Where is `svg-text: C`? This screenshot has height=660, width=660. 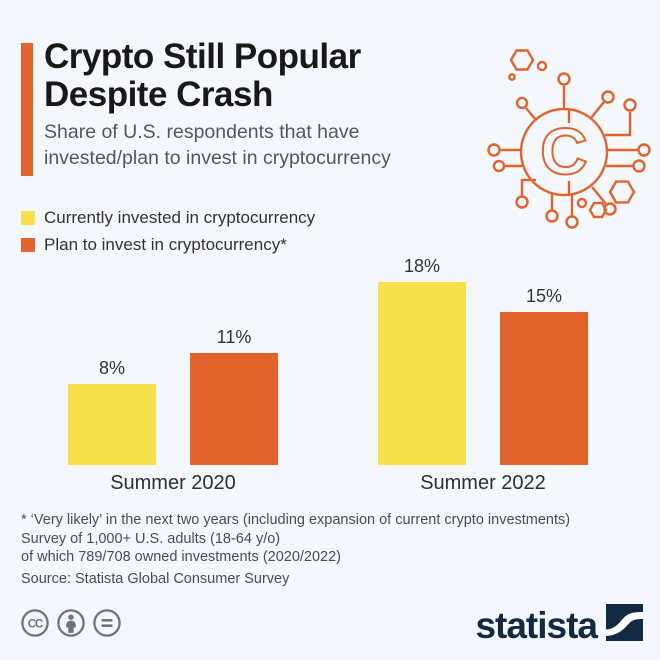
svg-text: C is located at coordinates (564, 151).